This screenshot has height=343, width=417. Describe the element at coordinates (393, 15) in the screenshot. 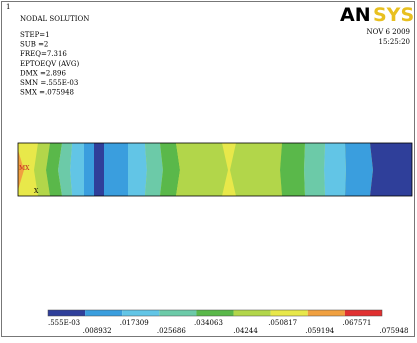

I see `logo-accent: SYS` at that location.